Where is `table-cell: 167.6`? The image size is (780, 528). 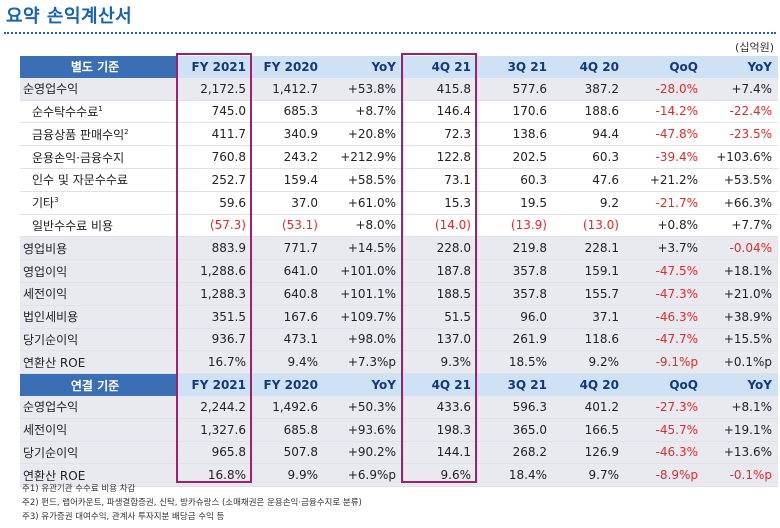
table-cell: 167.6 is located at coordinates (288, 317).